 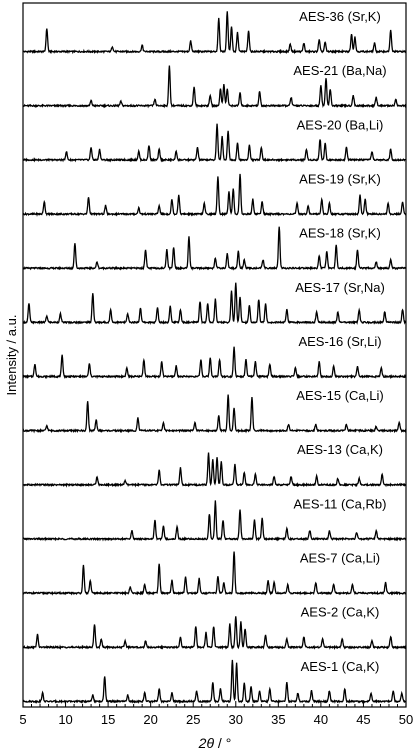 What do you see at coordinates (339, 70) in the screenshot?
I see `pattern-label: AES-21 (Ba,Na)` at bounding box center [339, 70].